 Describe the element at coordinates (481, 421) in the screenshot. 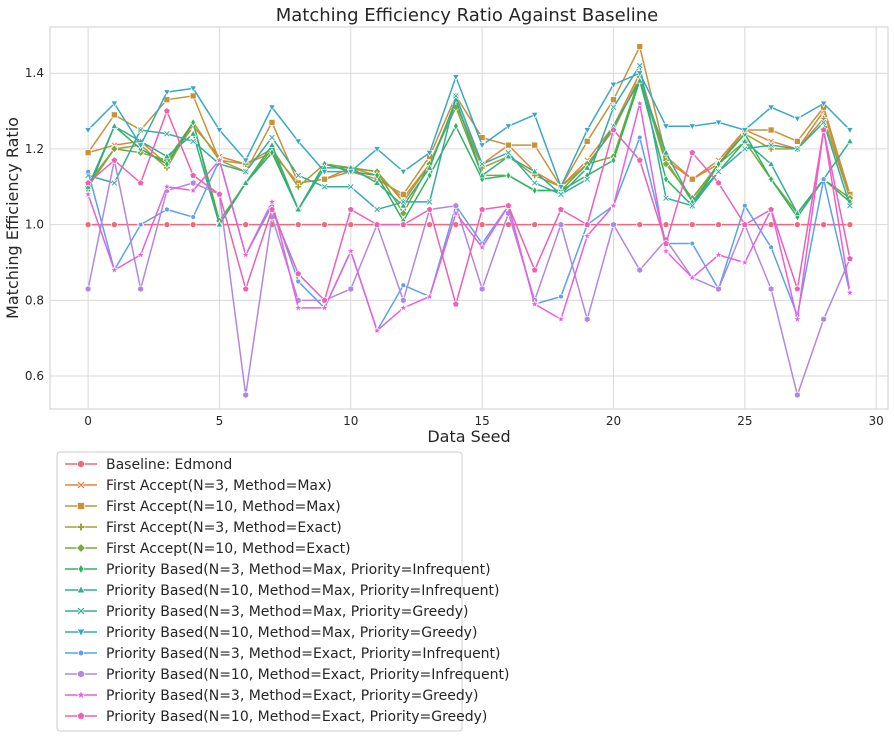

I see `x-tick-label: 15` at that location.